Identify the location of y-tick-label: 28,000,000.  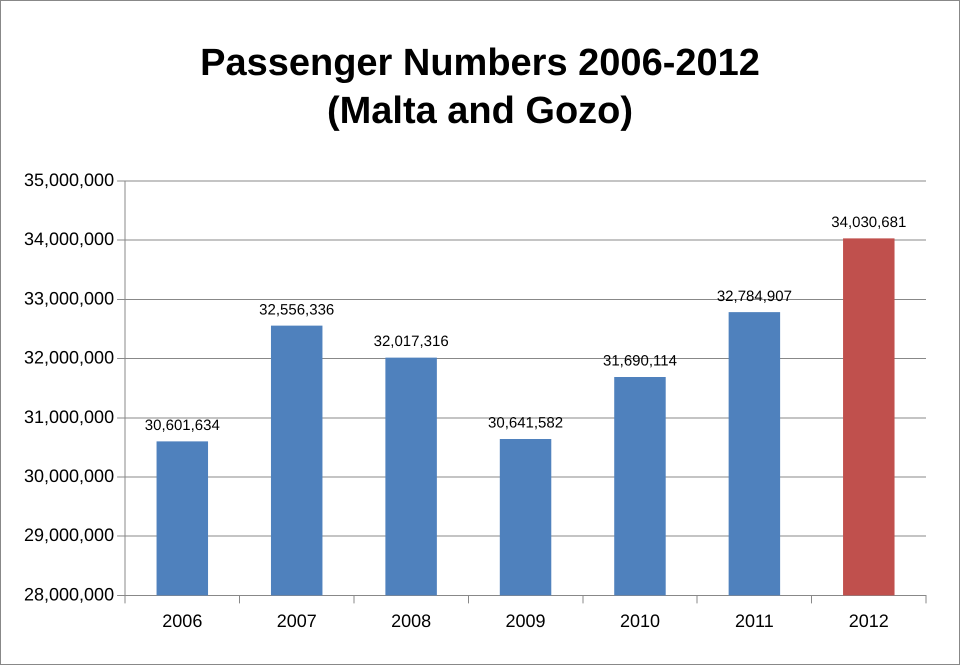
(69, 594).